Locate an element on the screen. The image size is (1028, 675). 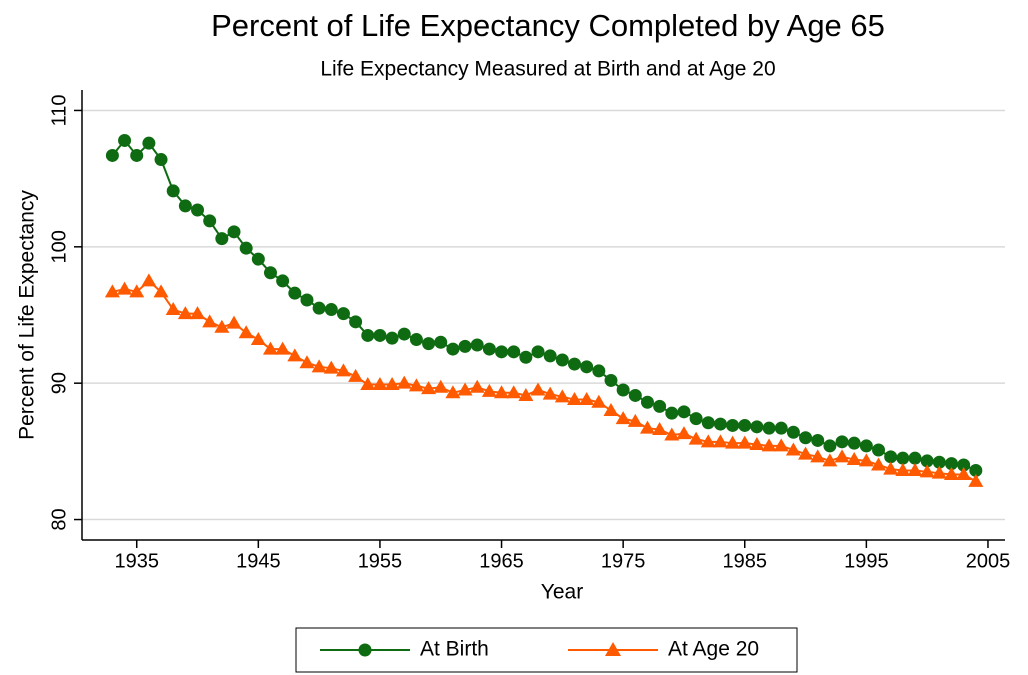
x-tick-label: 1975 is located at coordinates (623, 561).